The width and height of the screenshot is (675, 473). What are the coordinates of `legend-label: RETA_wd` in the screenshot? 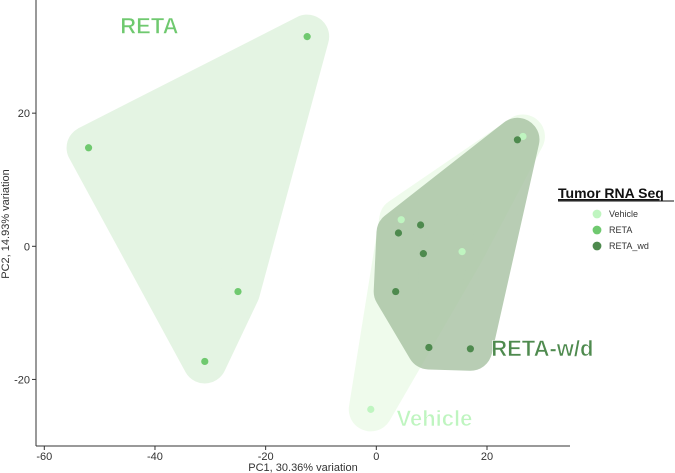 It's located at (629, 246).